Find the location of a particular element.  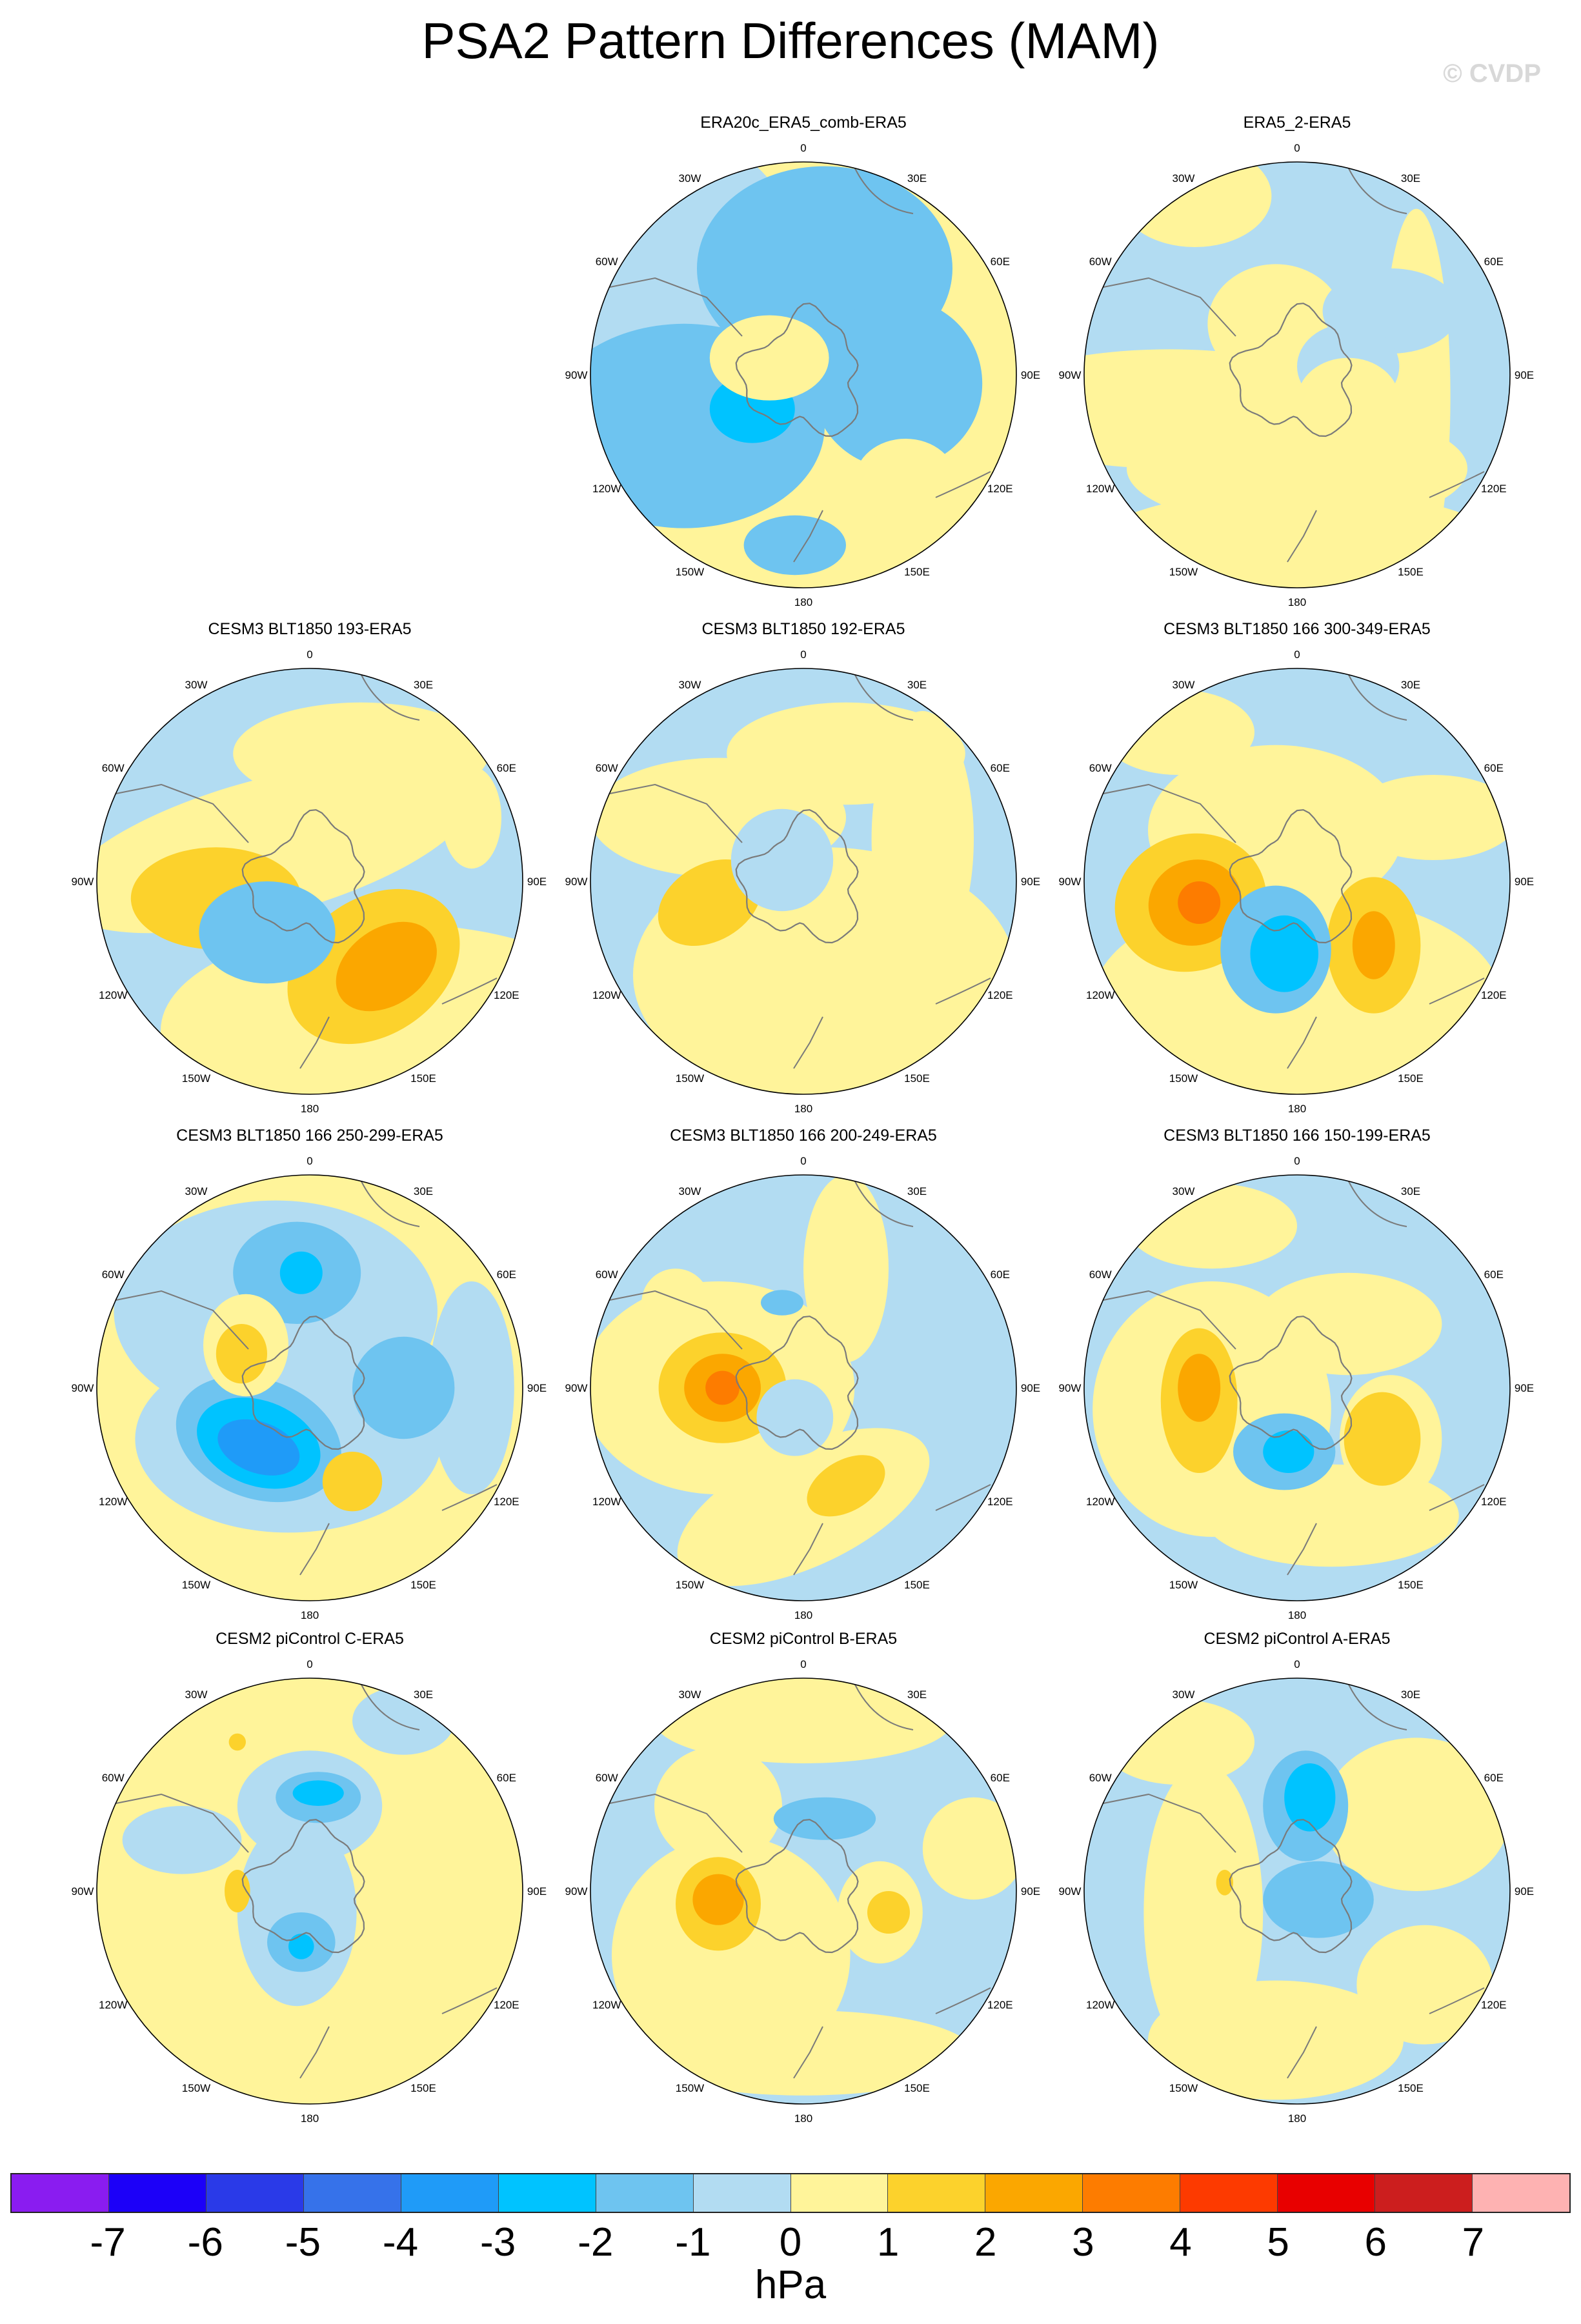

panel-title: CESM3 BLT1850 166 300-349-ERA5 is located at coordinates (1297, 629).